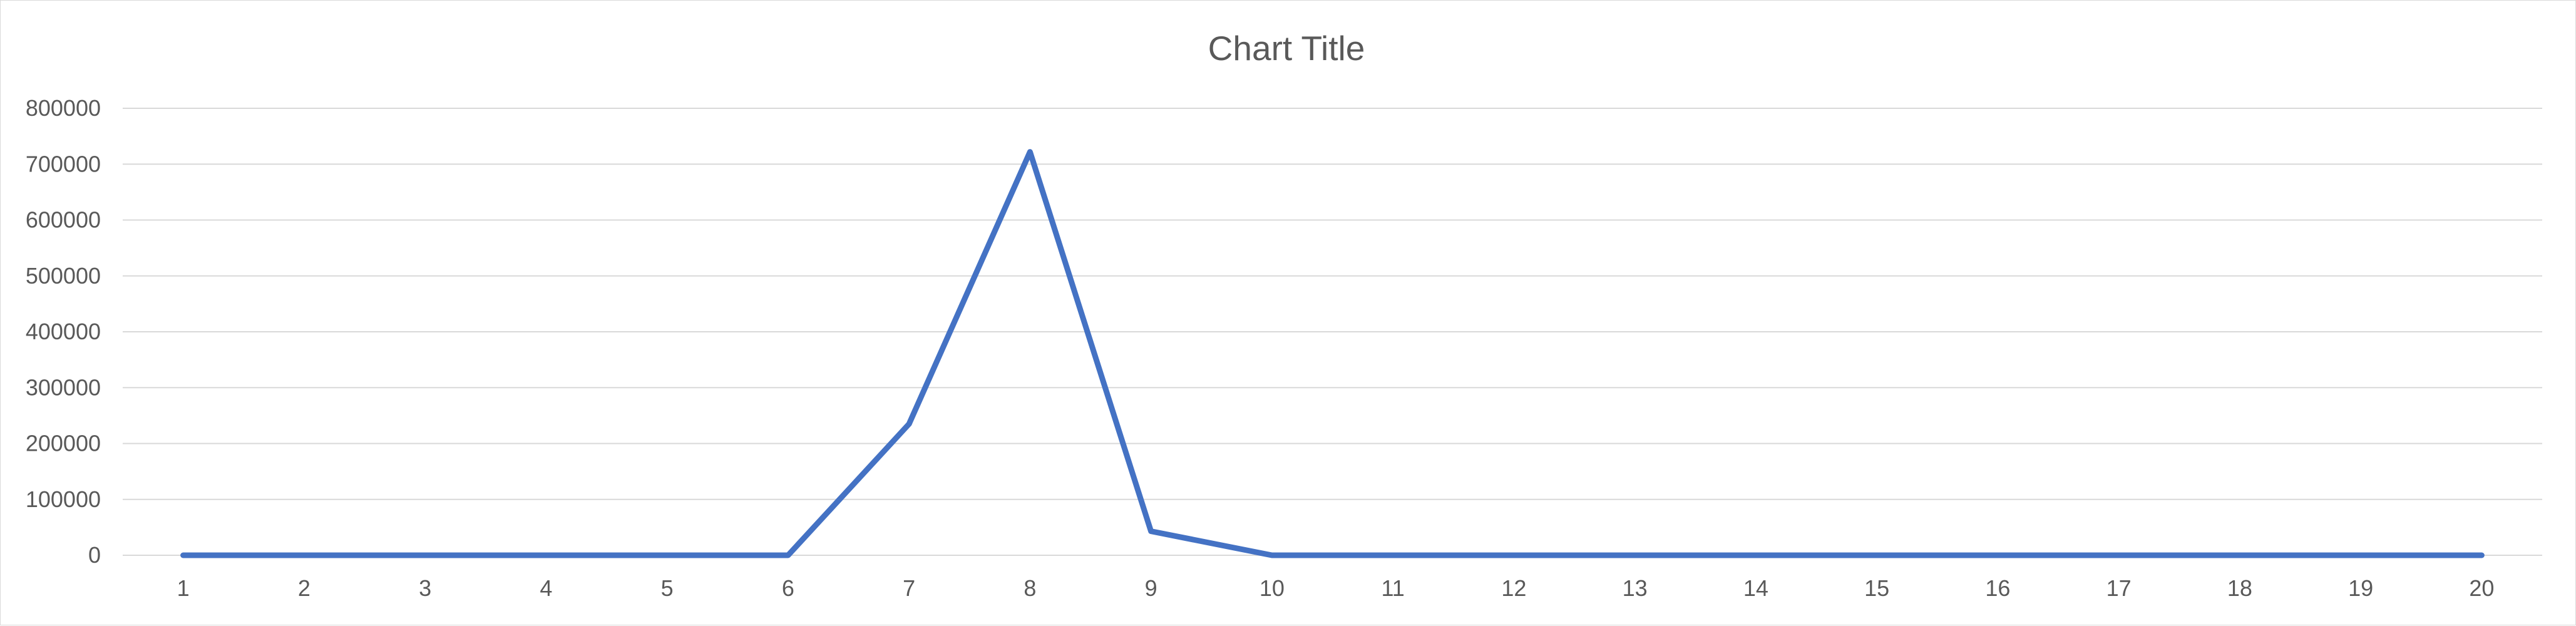  I want to click on x-tick-label: 14, so click(1755, 588).